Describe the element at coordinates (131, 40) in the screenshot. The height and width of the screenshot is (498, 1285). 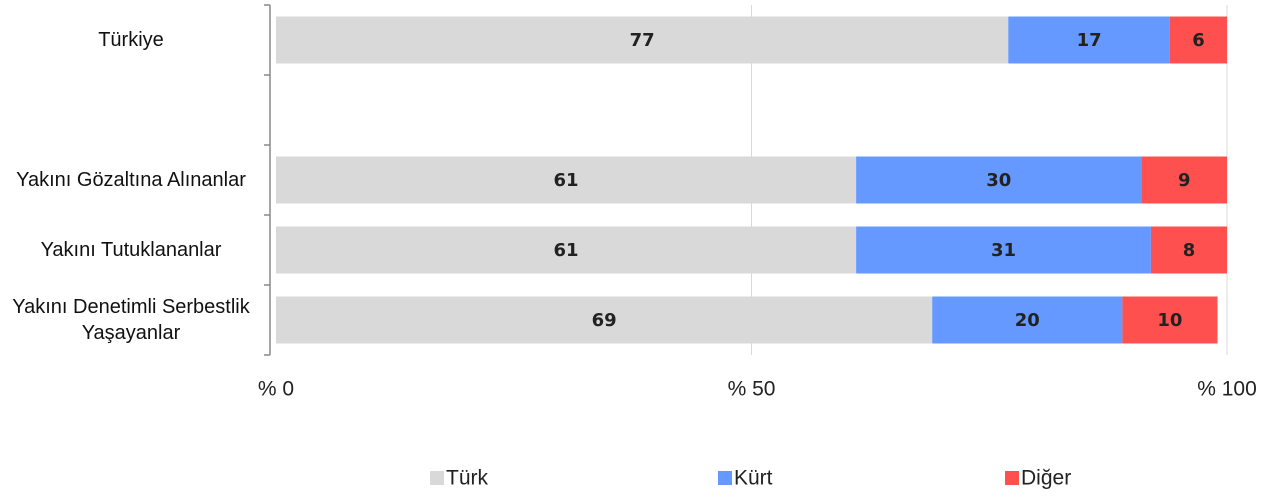
I see `y-tick-label: Türkiye` at that location.